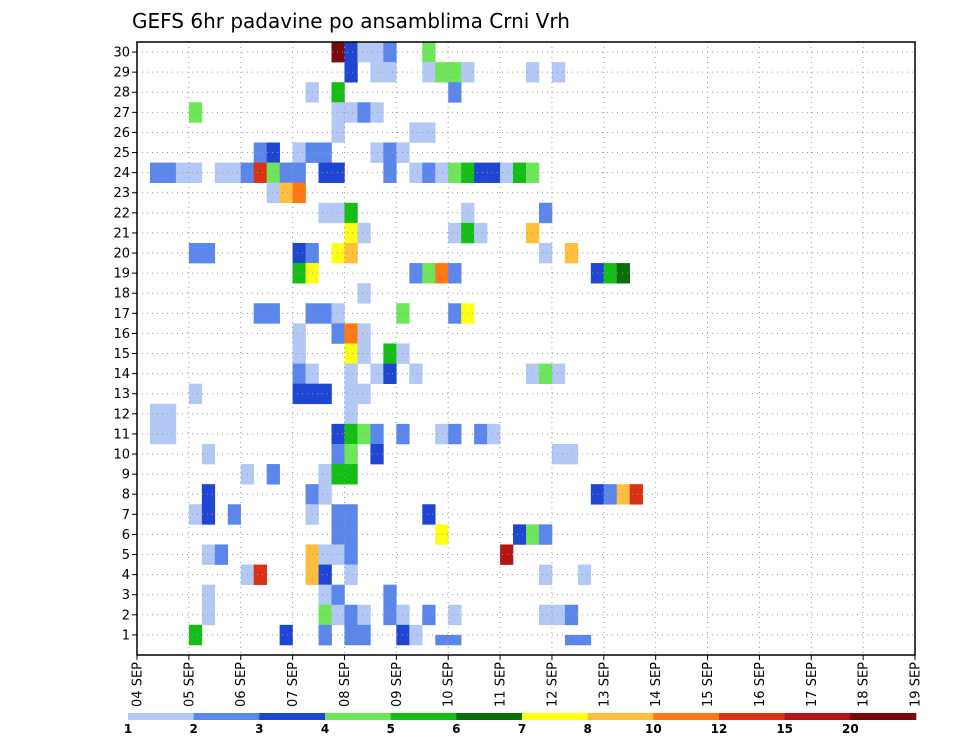  Describe the element at coordinates (121, 334) in the screenshot. I see `y-tick-label: 16` at that location.